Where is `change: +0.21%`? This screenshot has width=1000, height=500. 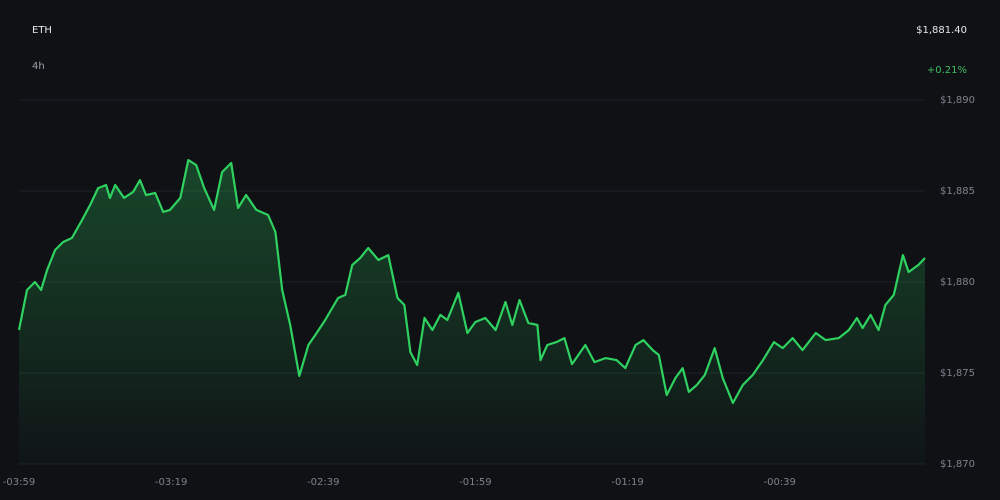
change: +0.21% is located at coordinates (947, 70).